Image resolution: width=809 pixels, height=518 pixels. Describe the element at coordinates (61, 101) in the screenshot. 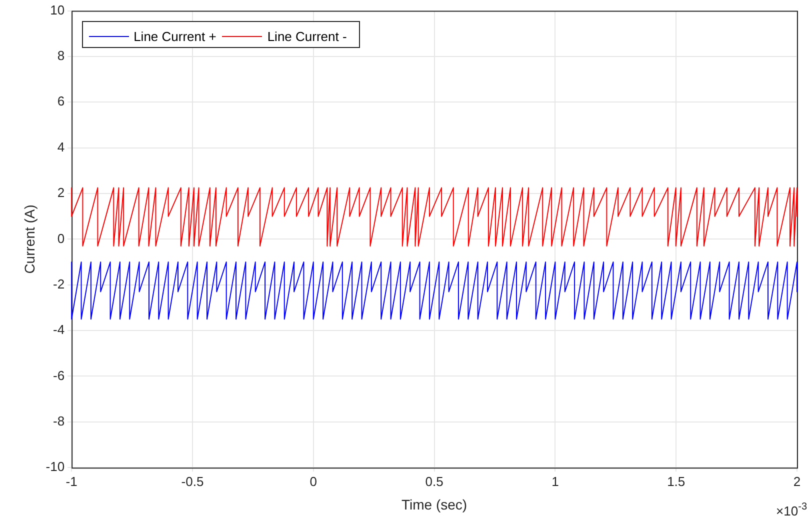

I see `y-tick-label: 6` at that location.